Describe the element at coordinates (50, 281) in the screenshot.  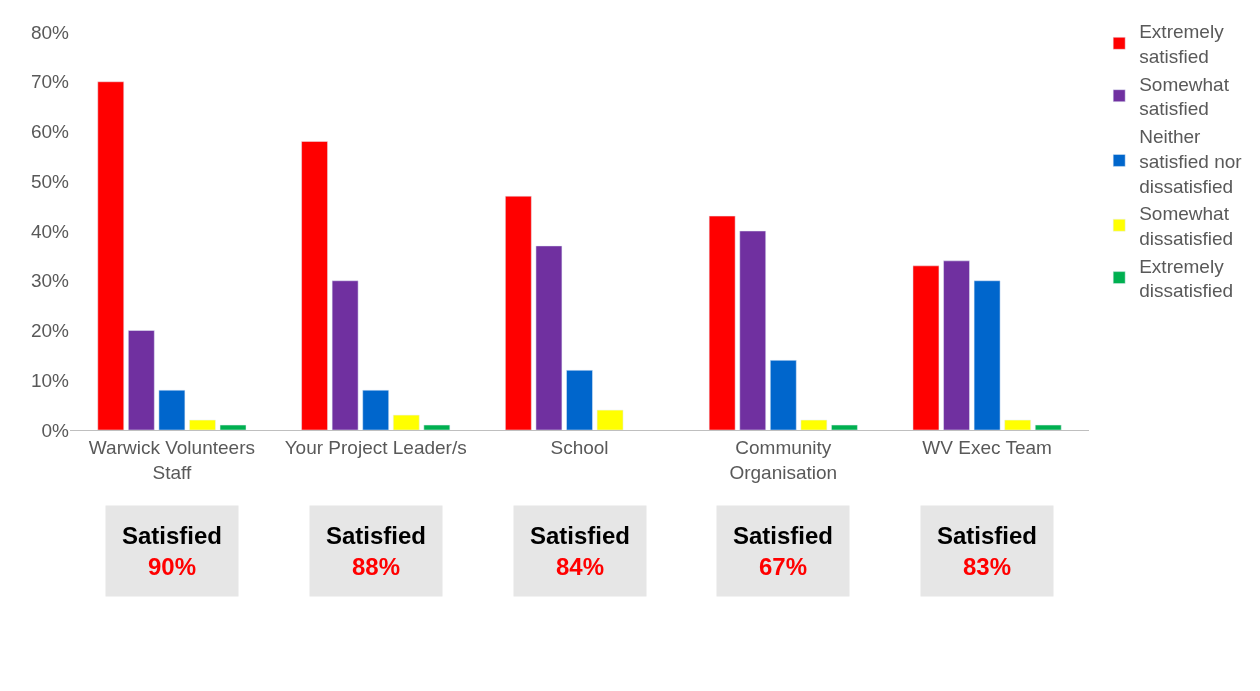
I see `y-tick-label: 30%` at that location.